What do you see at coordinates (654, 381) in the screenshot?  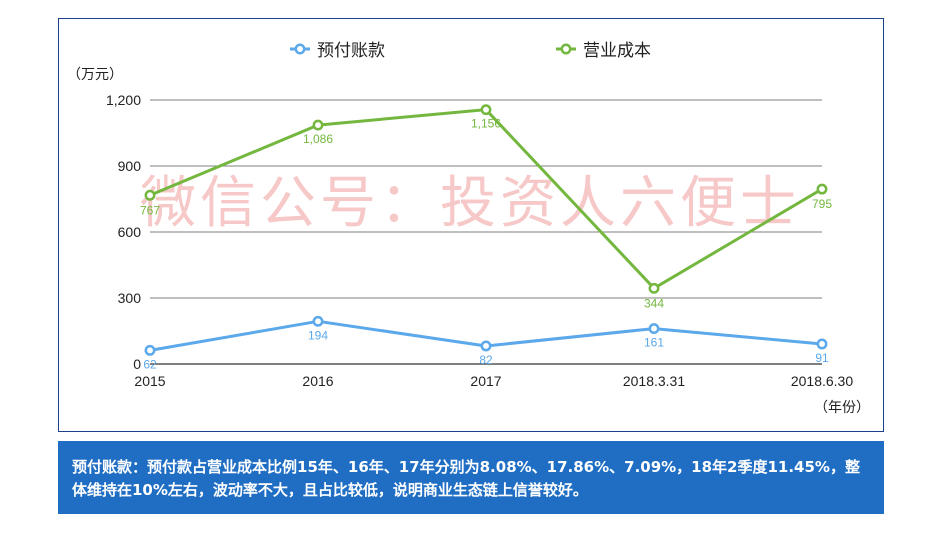 I see `x-tick-label: 2018.3.31` at bounding box center [654, 381].